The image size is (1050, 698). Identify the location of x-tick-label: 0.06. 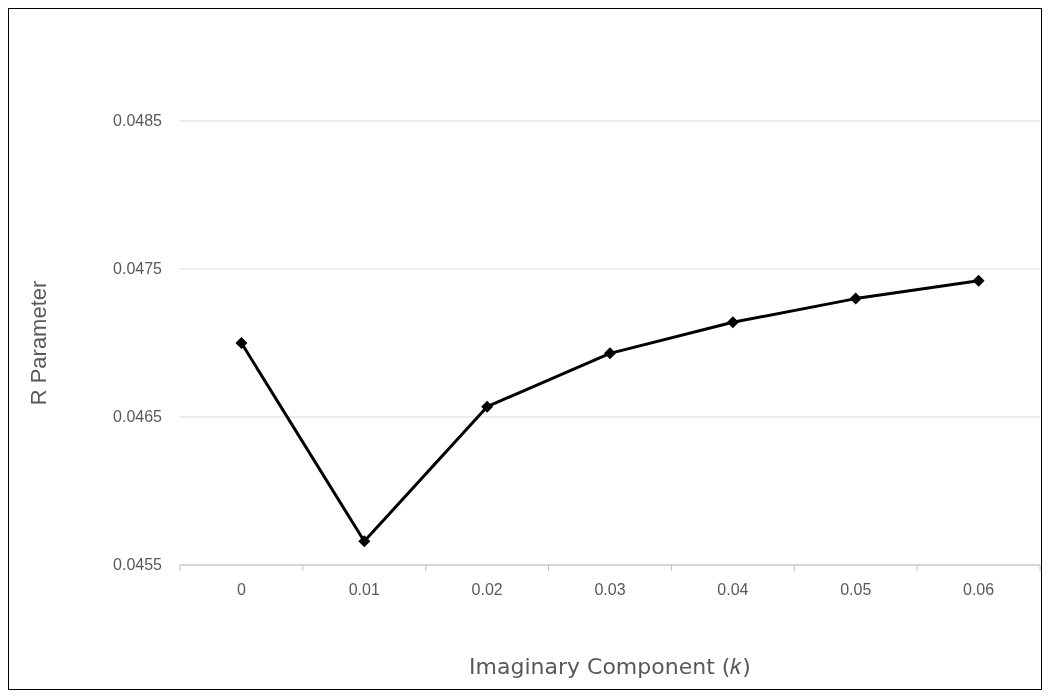
(979, 589).